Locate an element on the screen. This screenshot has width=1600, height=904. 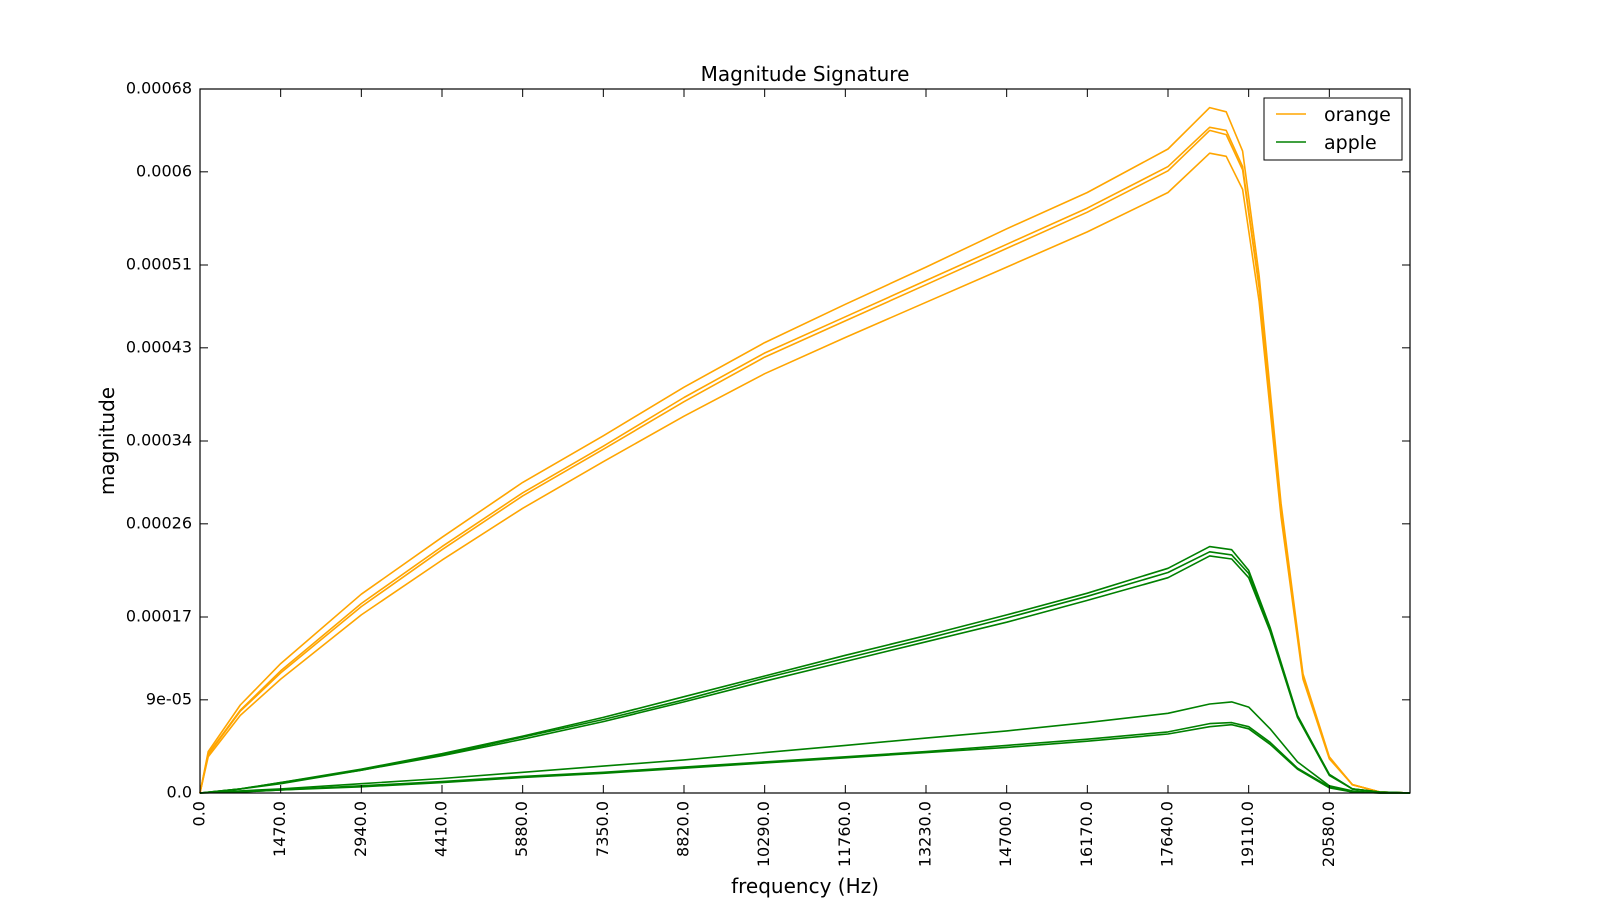
x-tick-label-5: 7350.0 is located at coordinates (602, 829).